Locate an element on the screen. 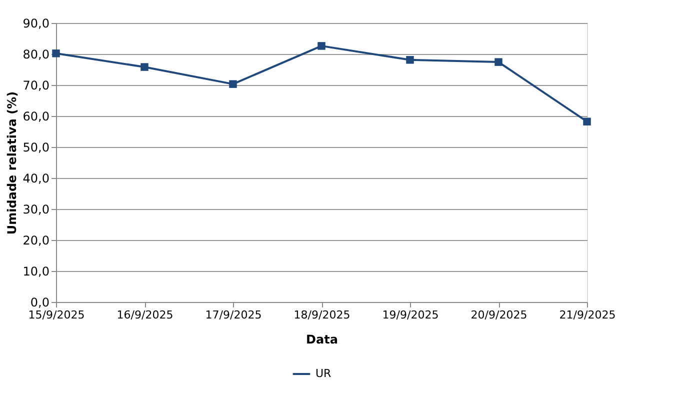  x-tick-label: 18/9/2025 is located at coordinates (322, 315).